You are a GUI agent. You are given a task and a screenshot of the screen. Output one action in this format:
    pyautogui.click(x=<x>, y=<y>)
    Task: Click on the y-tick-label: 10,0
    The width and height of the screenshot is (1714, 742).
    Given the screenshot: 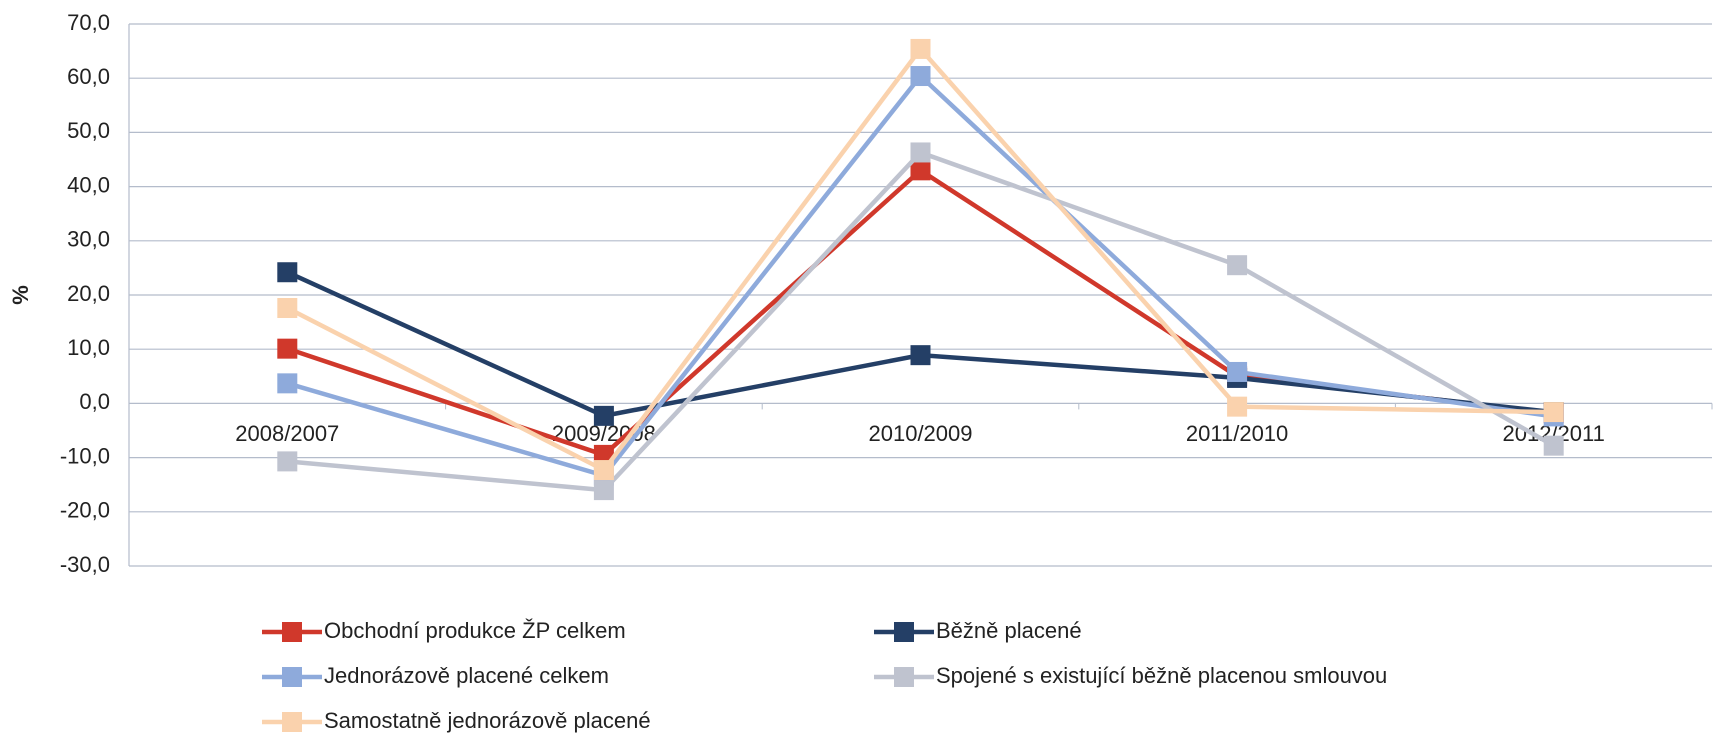 What is the action you would take?
    pyautogui.click(x=88, y=347)
    